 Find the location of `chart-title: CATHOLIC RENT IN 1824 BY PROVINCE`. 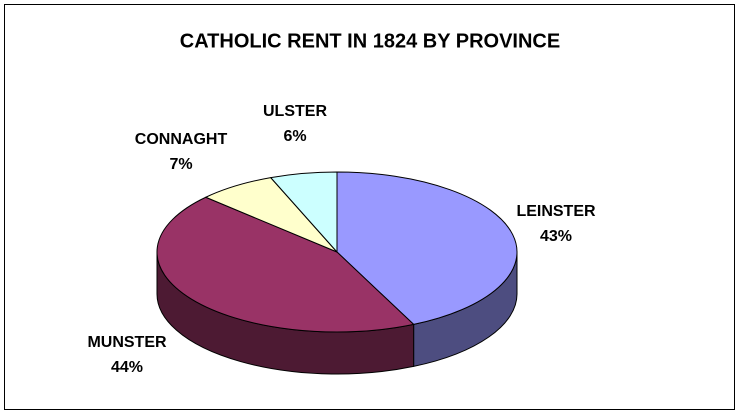

chart-title: CATHOLIC RENT IN 1824 BY PROVINCE is located at coordinates (370, 41).